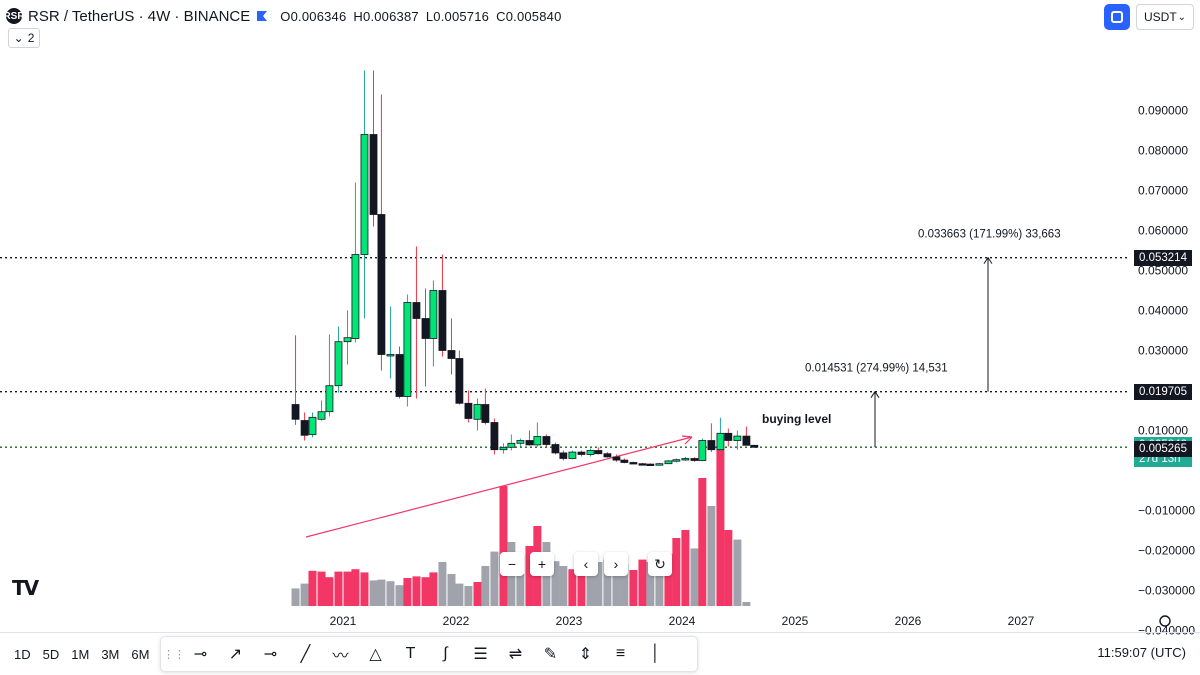  Describe the element at coordinates (569, 621) in the screenshot. I see `x-tick-label: 2023` at that location.